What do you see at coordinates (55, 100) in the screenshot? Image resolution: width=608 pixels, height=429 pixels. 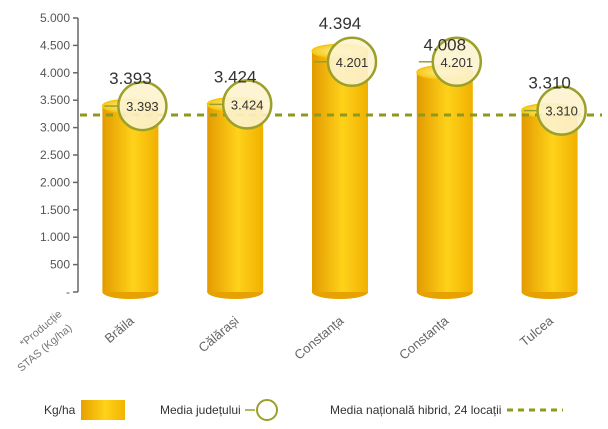 I see `y-tick-label: 3.500` at bounding box center [55, 100].